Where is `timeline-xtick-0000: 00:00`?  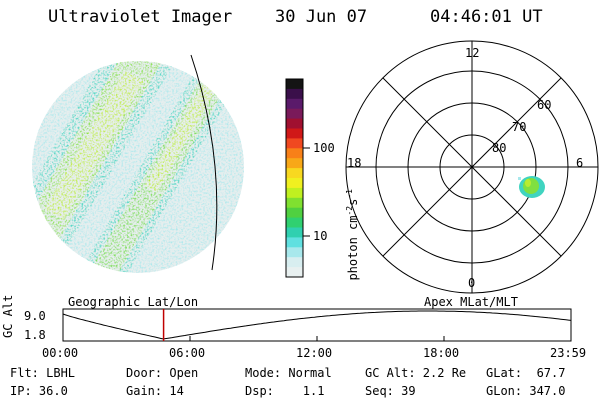
timeline-xtick-0000: 00:00 is located at coordinates (60, 353).